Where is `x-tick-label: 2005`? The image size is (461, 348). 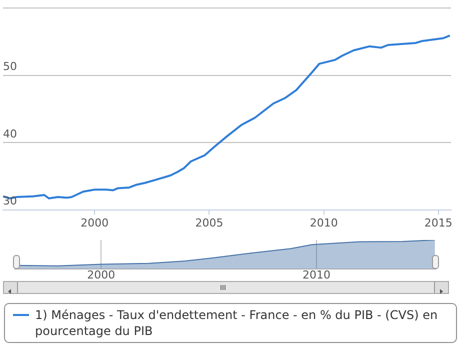
x-tick-label: 2005 is located at coordinates (209, 223).